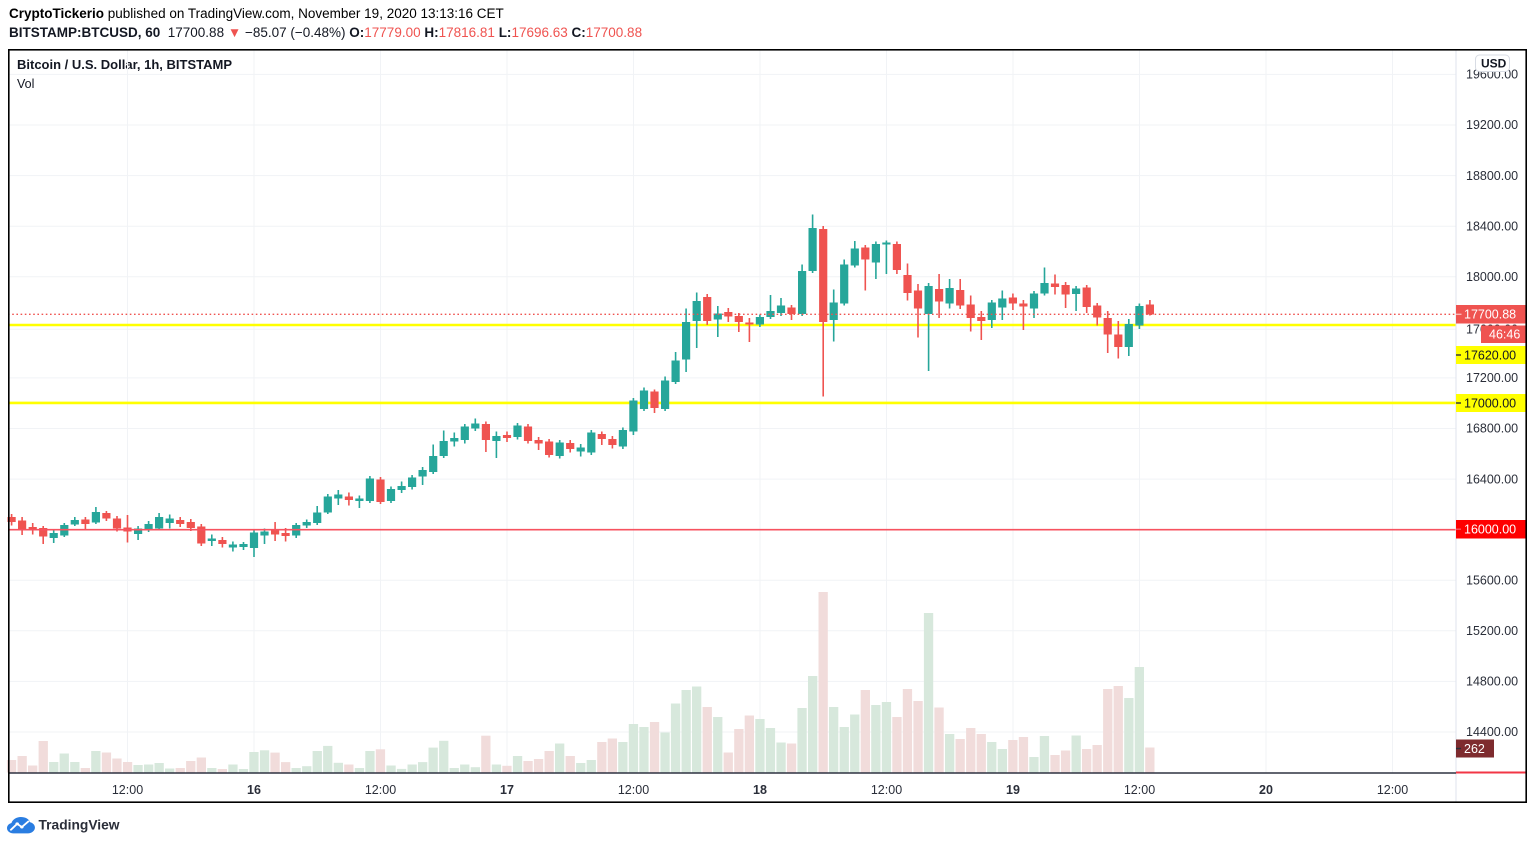 Image resolution: width=1536 pixels, height=845 pixels. What do you see at coordinates (1492, 378) in the screenshot?
I see `svg-text: 17200.00` at bounding box center [1492, 378].